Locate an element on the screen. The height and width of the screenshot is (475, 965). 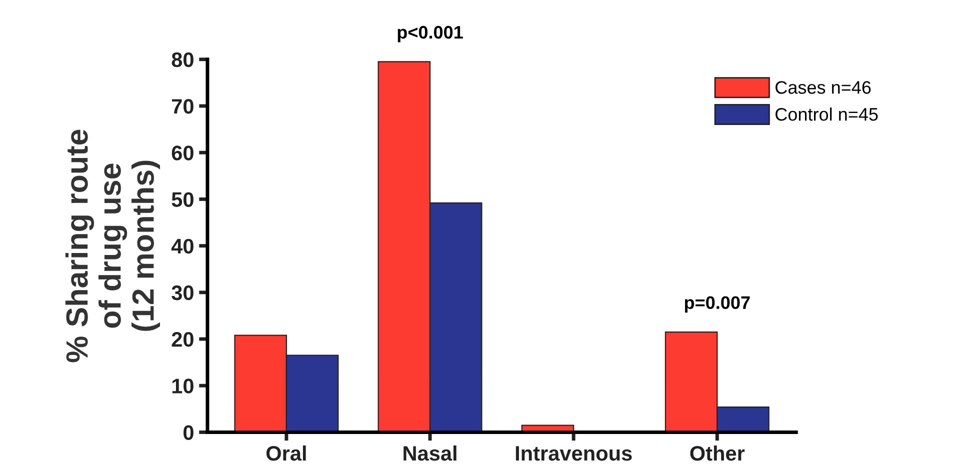
y-tick-label: 30 is located at coordinates (183, 292).